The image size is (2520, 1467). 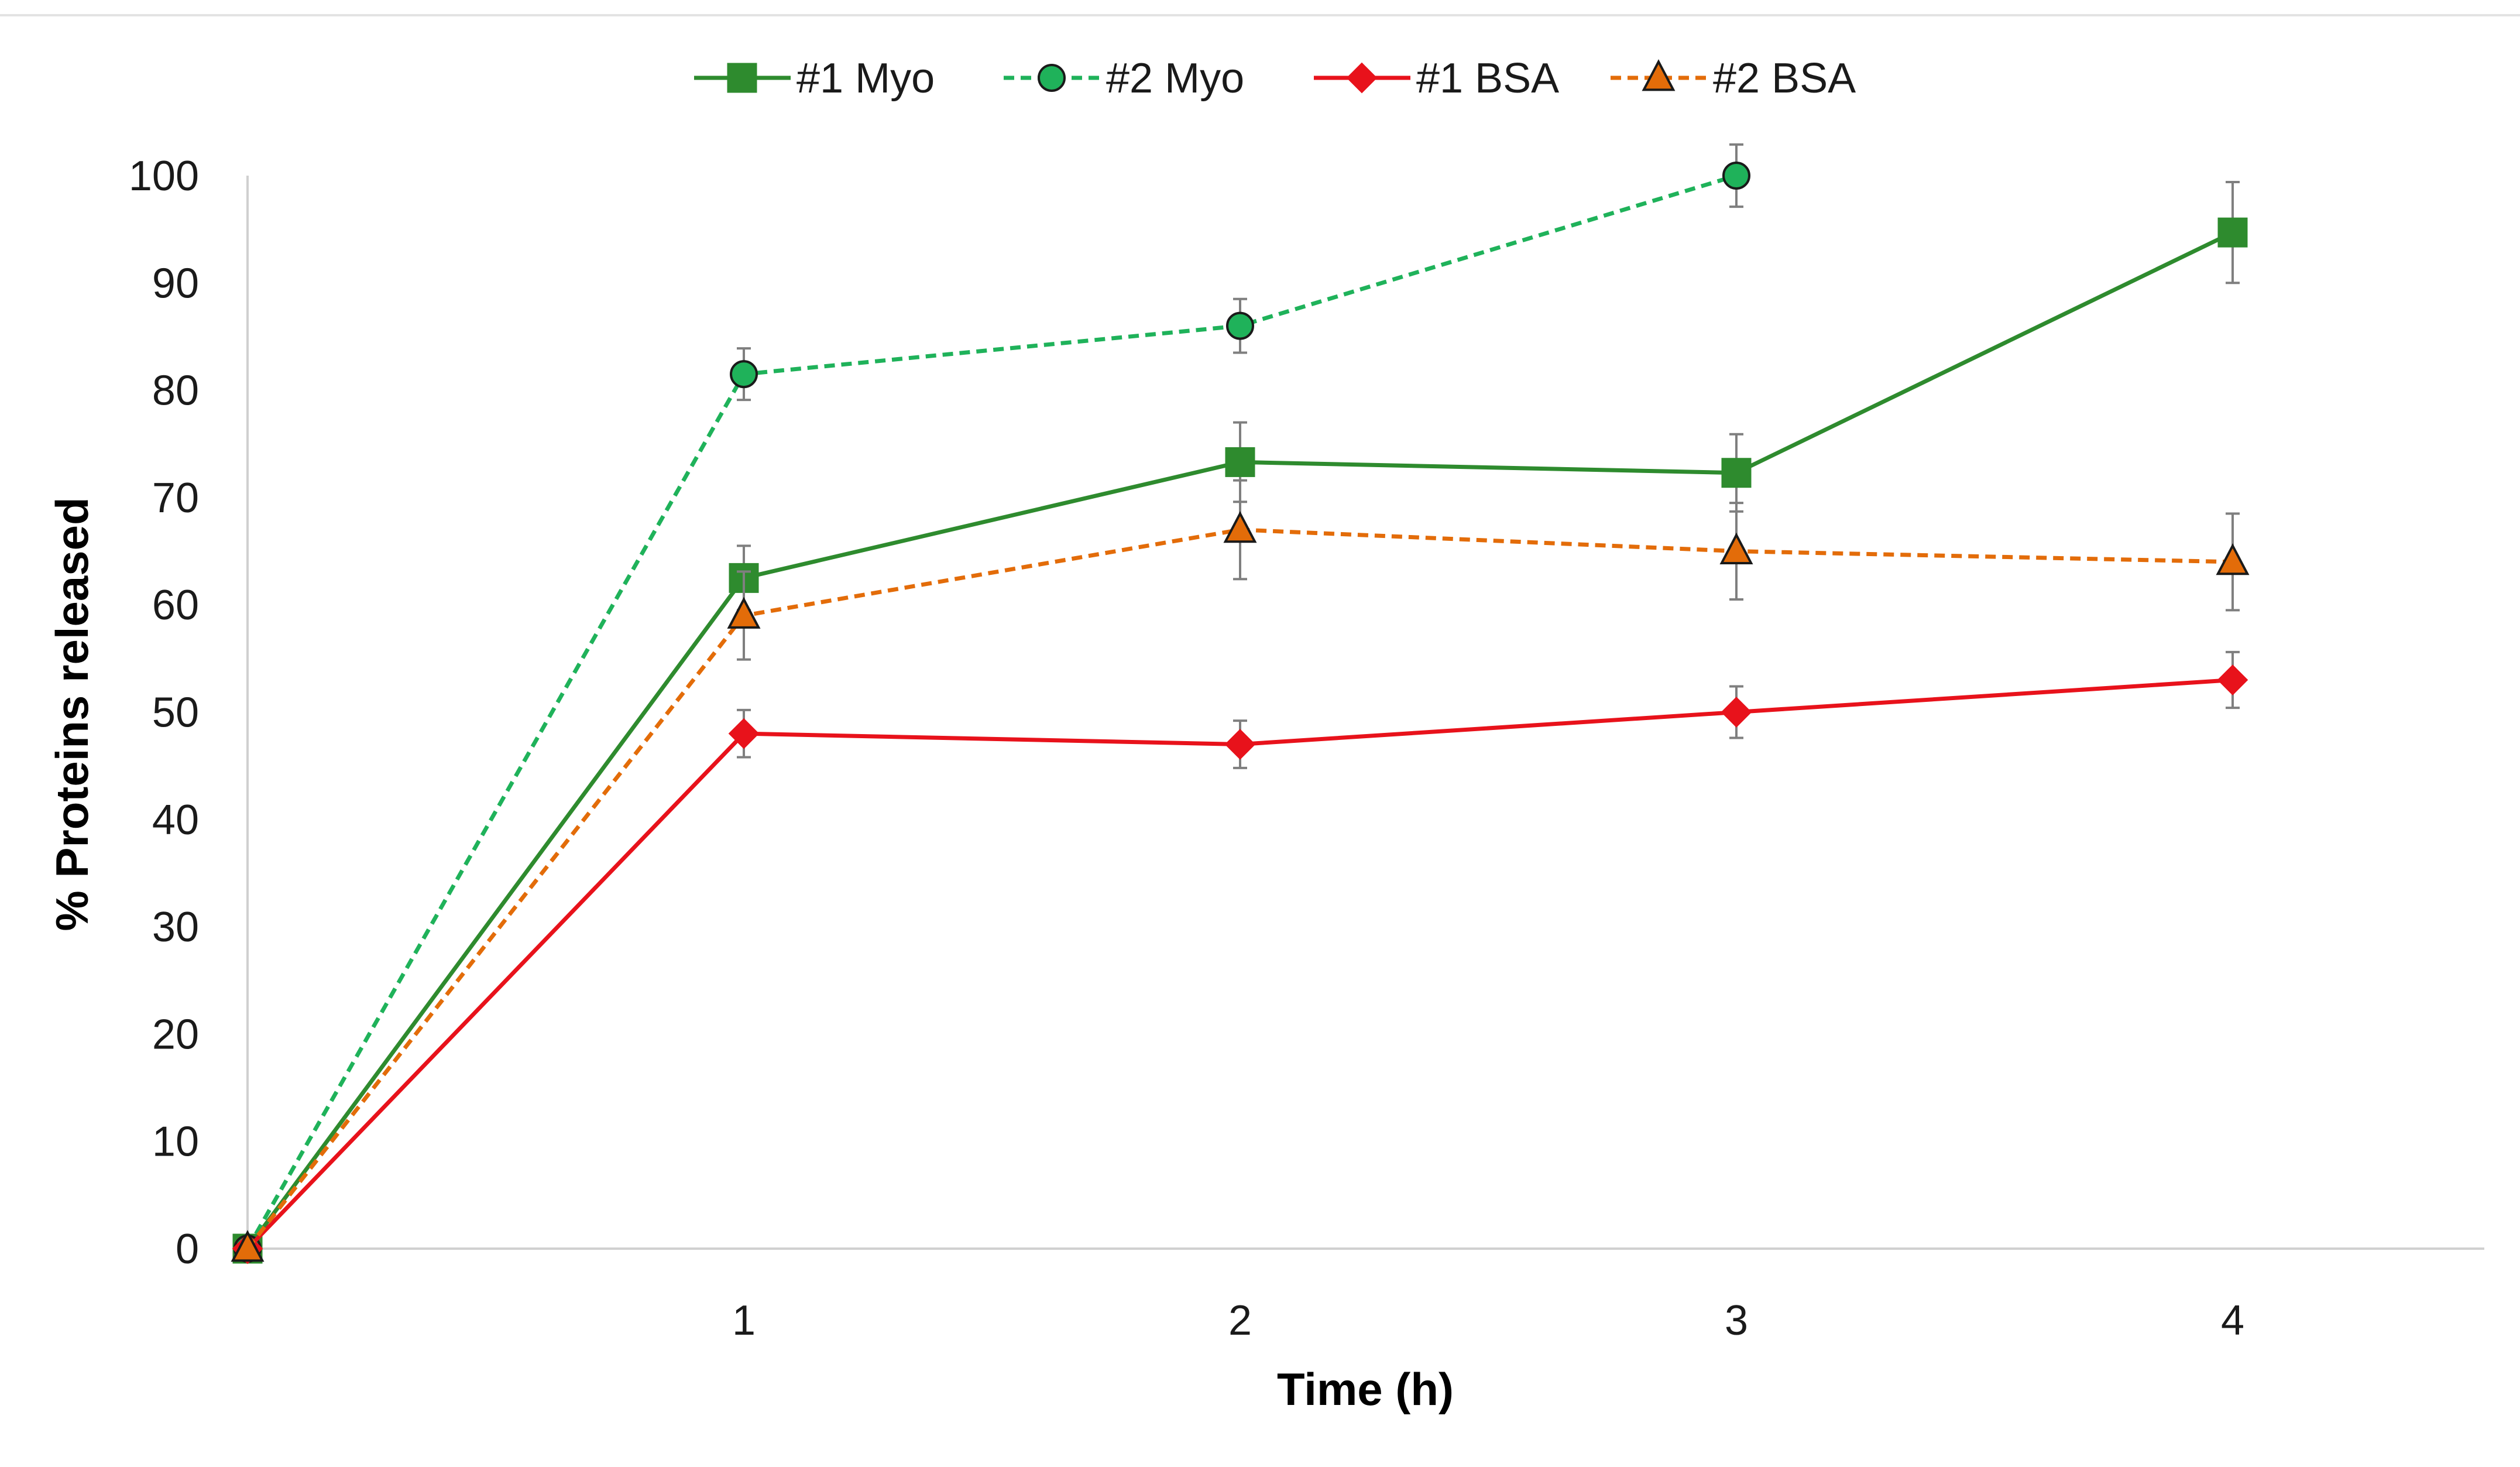 What do you see at coordinates (176, 1034) in the screenshot?
I see `y-tick-label: 20` at bounding box center [176, 1034].